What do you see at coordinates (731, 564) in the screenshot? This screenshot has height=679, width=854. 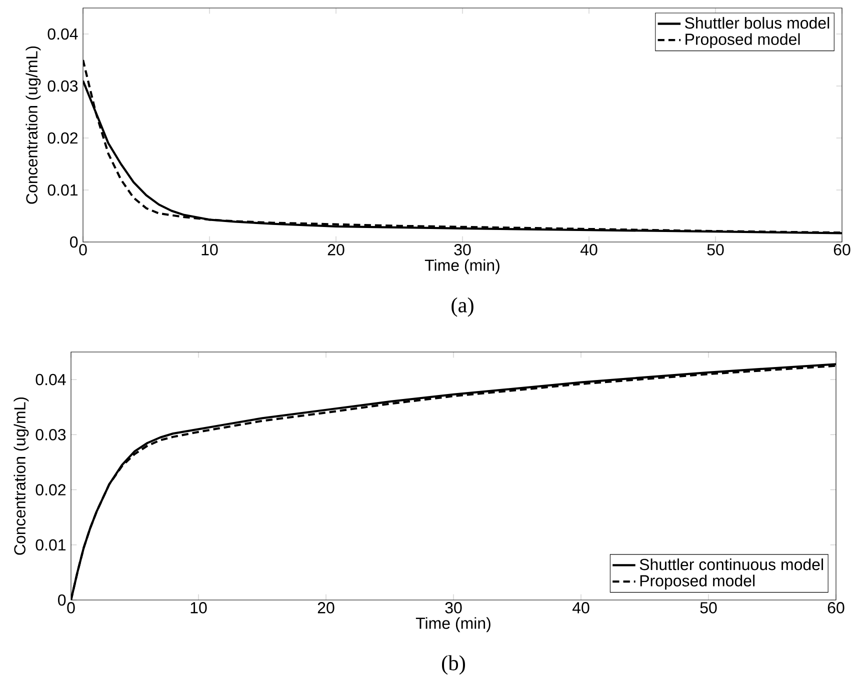 I see `legend-label: Shuttler continuous model` at bounding box center [731, 564].